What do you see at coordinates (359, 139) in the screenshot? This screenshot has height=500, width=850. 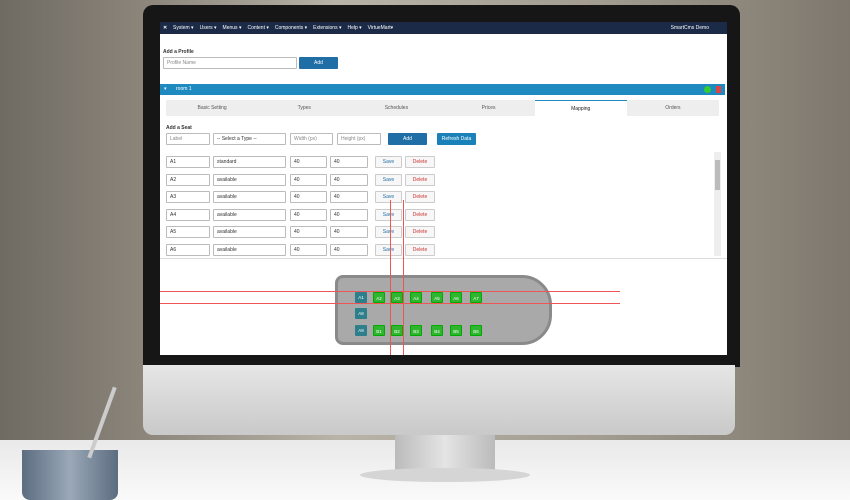 I see `height-input: Height (px)` at bounding box center [359, 139].